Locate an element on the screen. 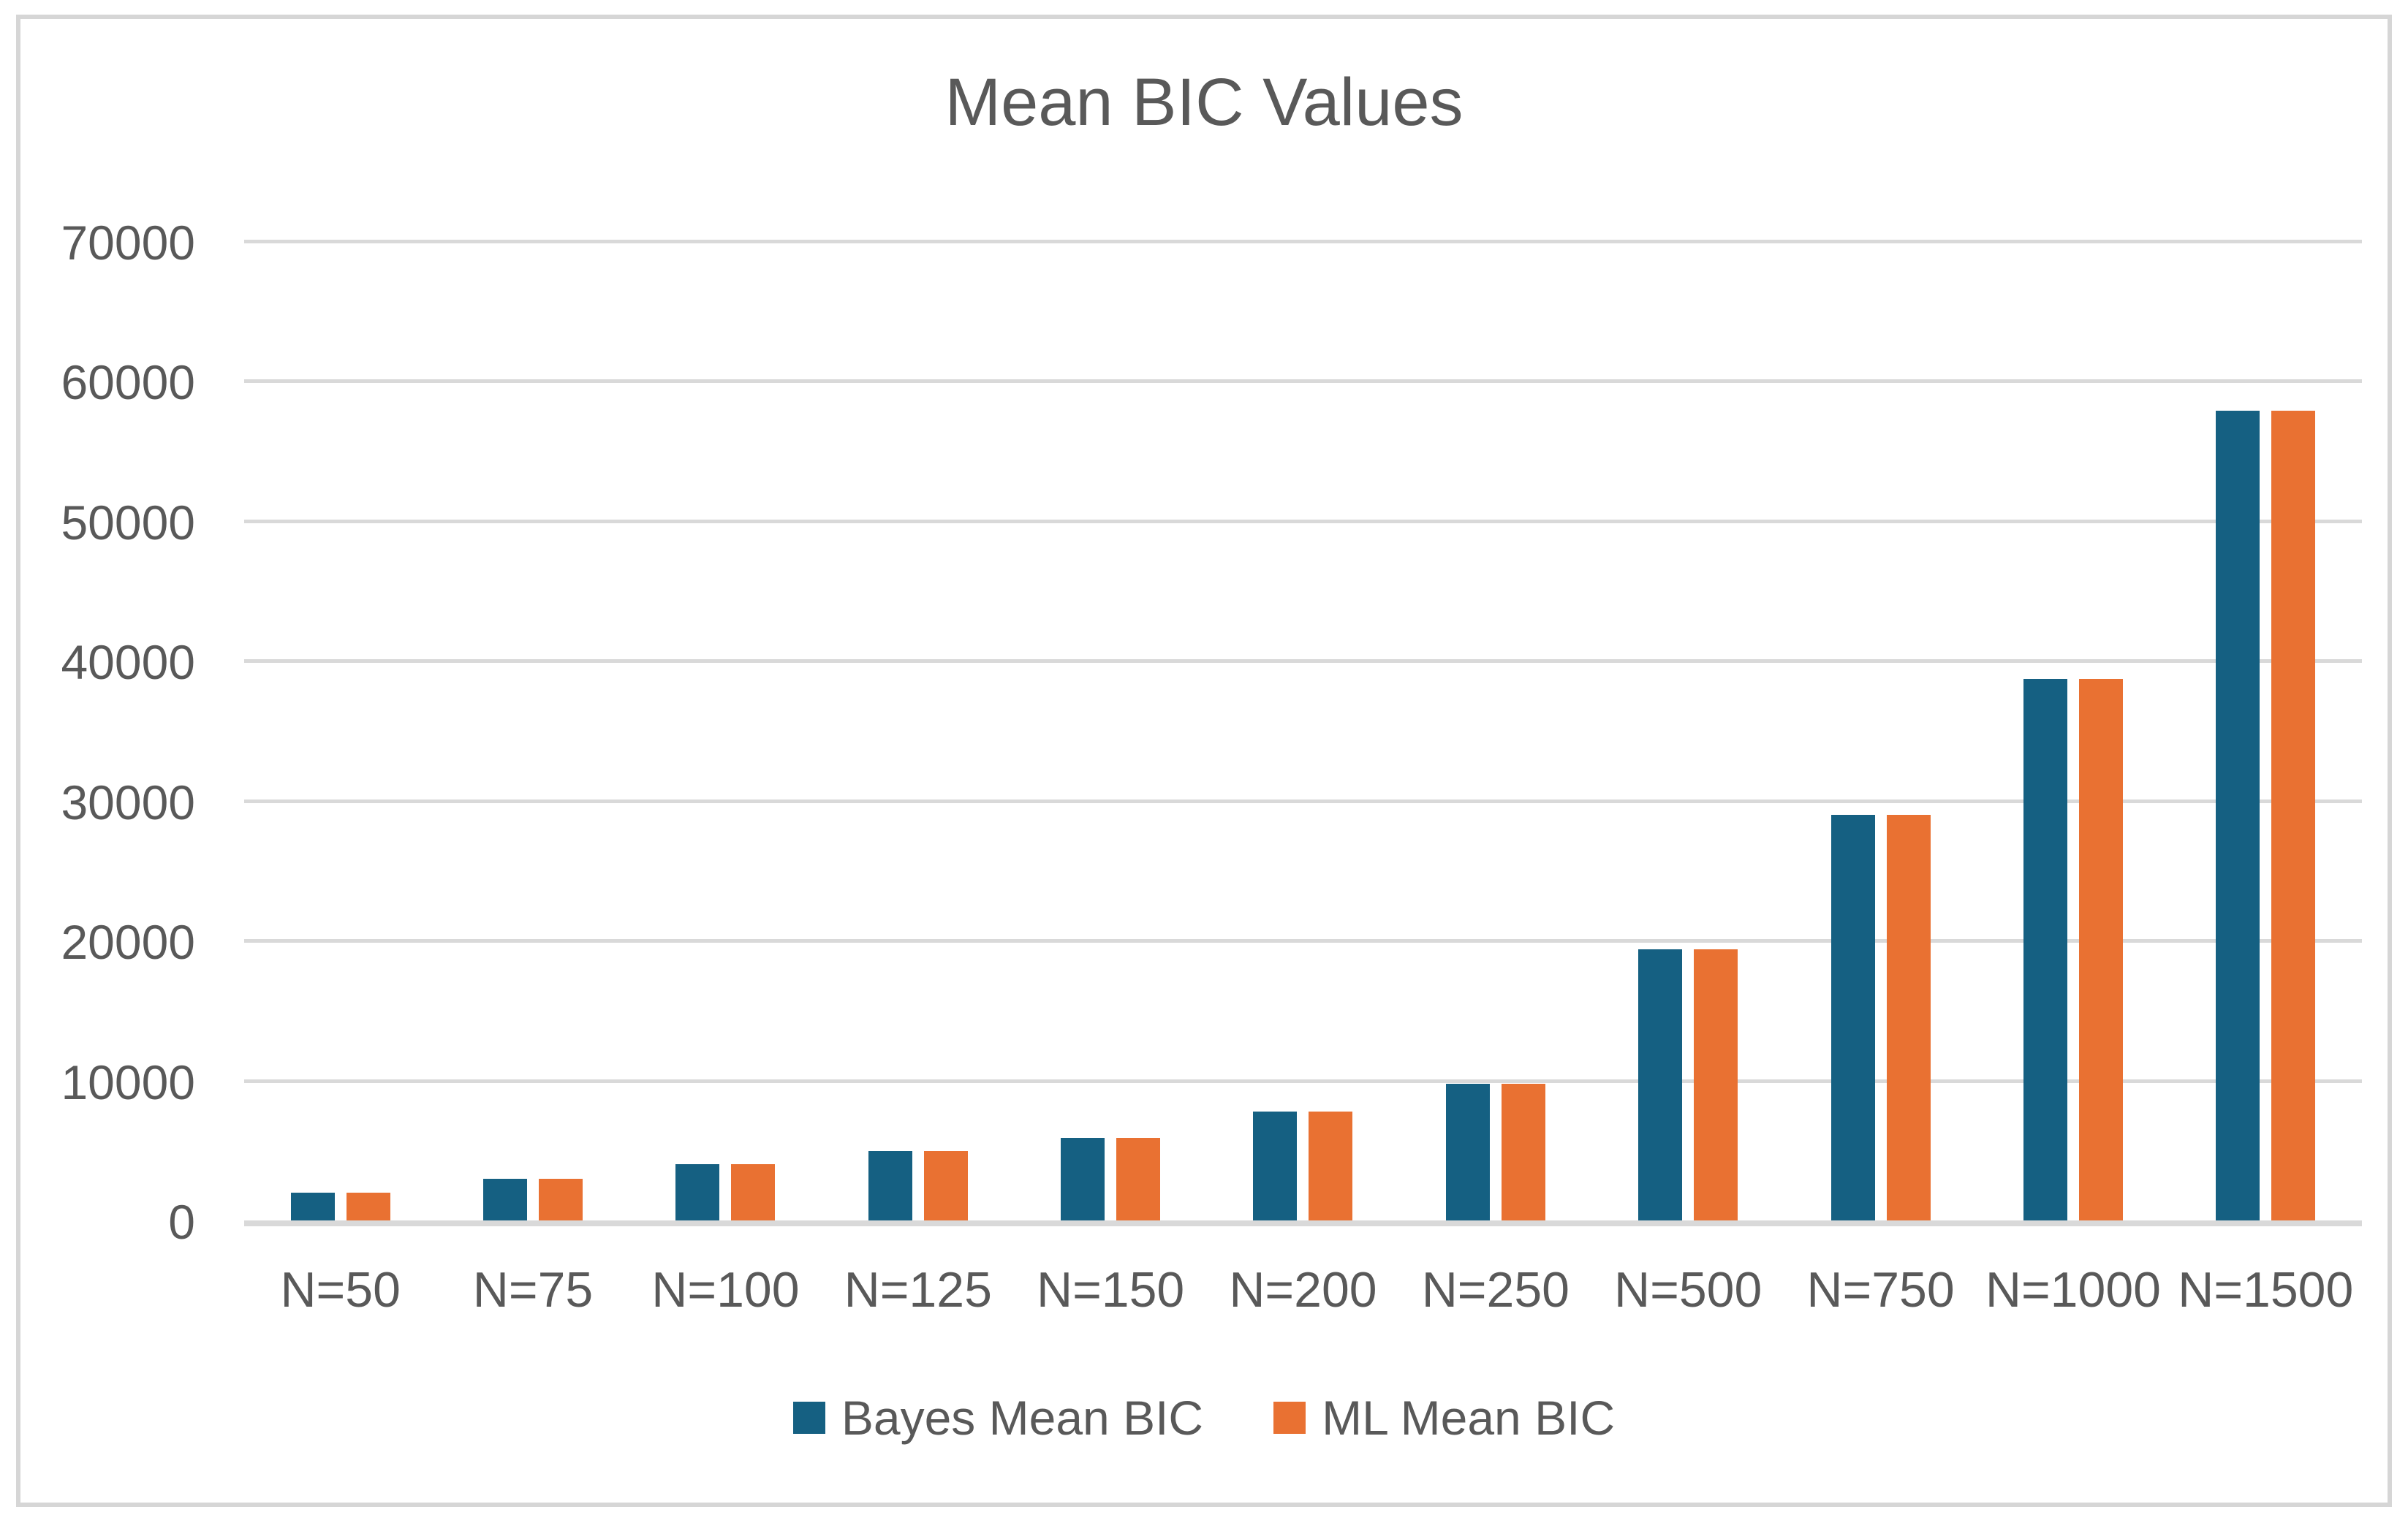 The width and height of the screenshot is (2408, 1523). bar-group-N=500 is located at coordinates (1688, 730).